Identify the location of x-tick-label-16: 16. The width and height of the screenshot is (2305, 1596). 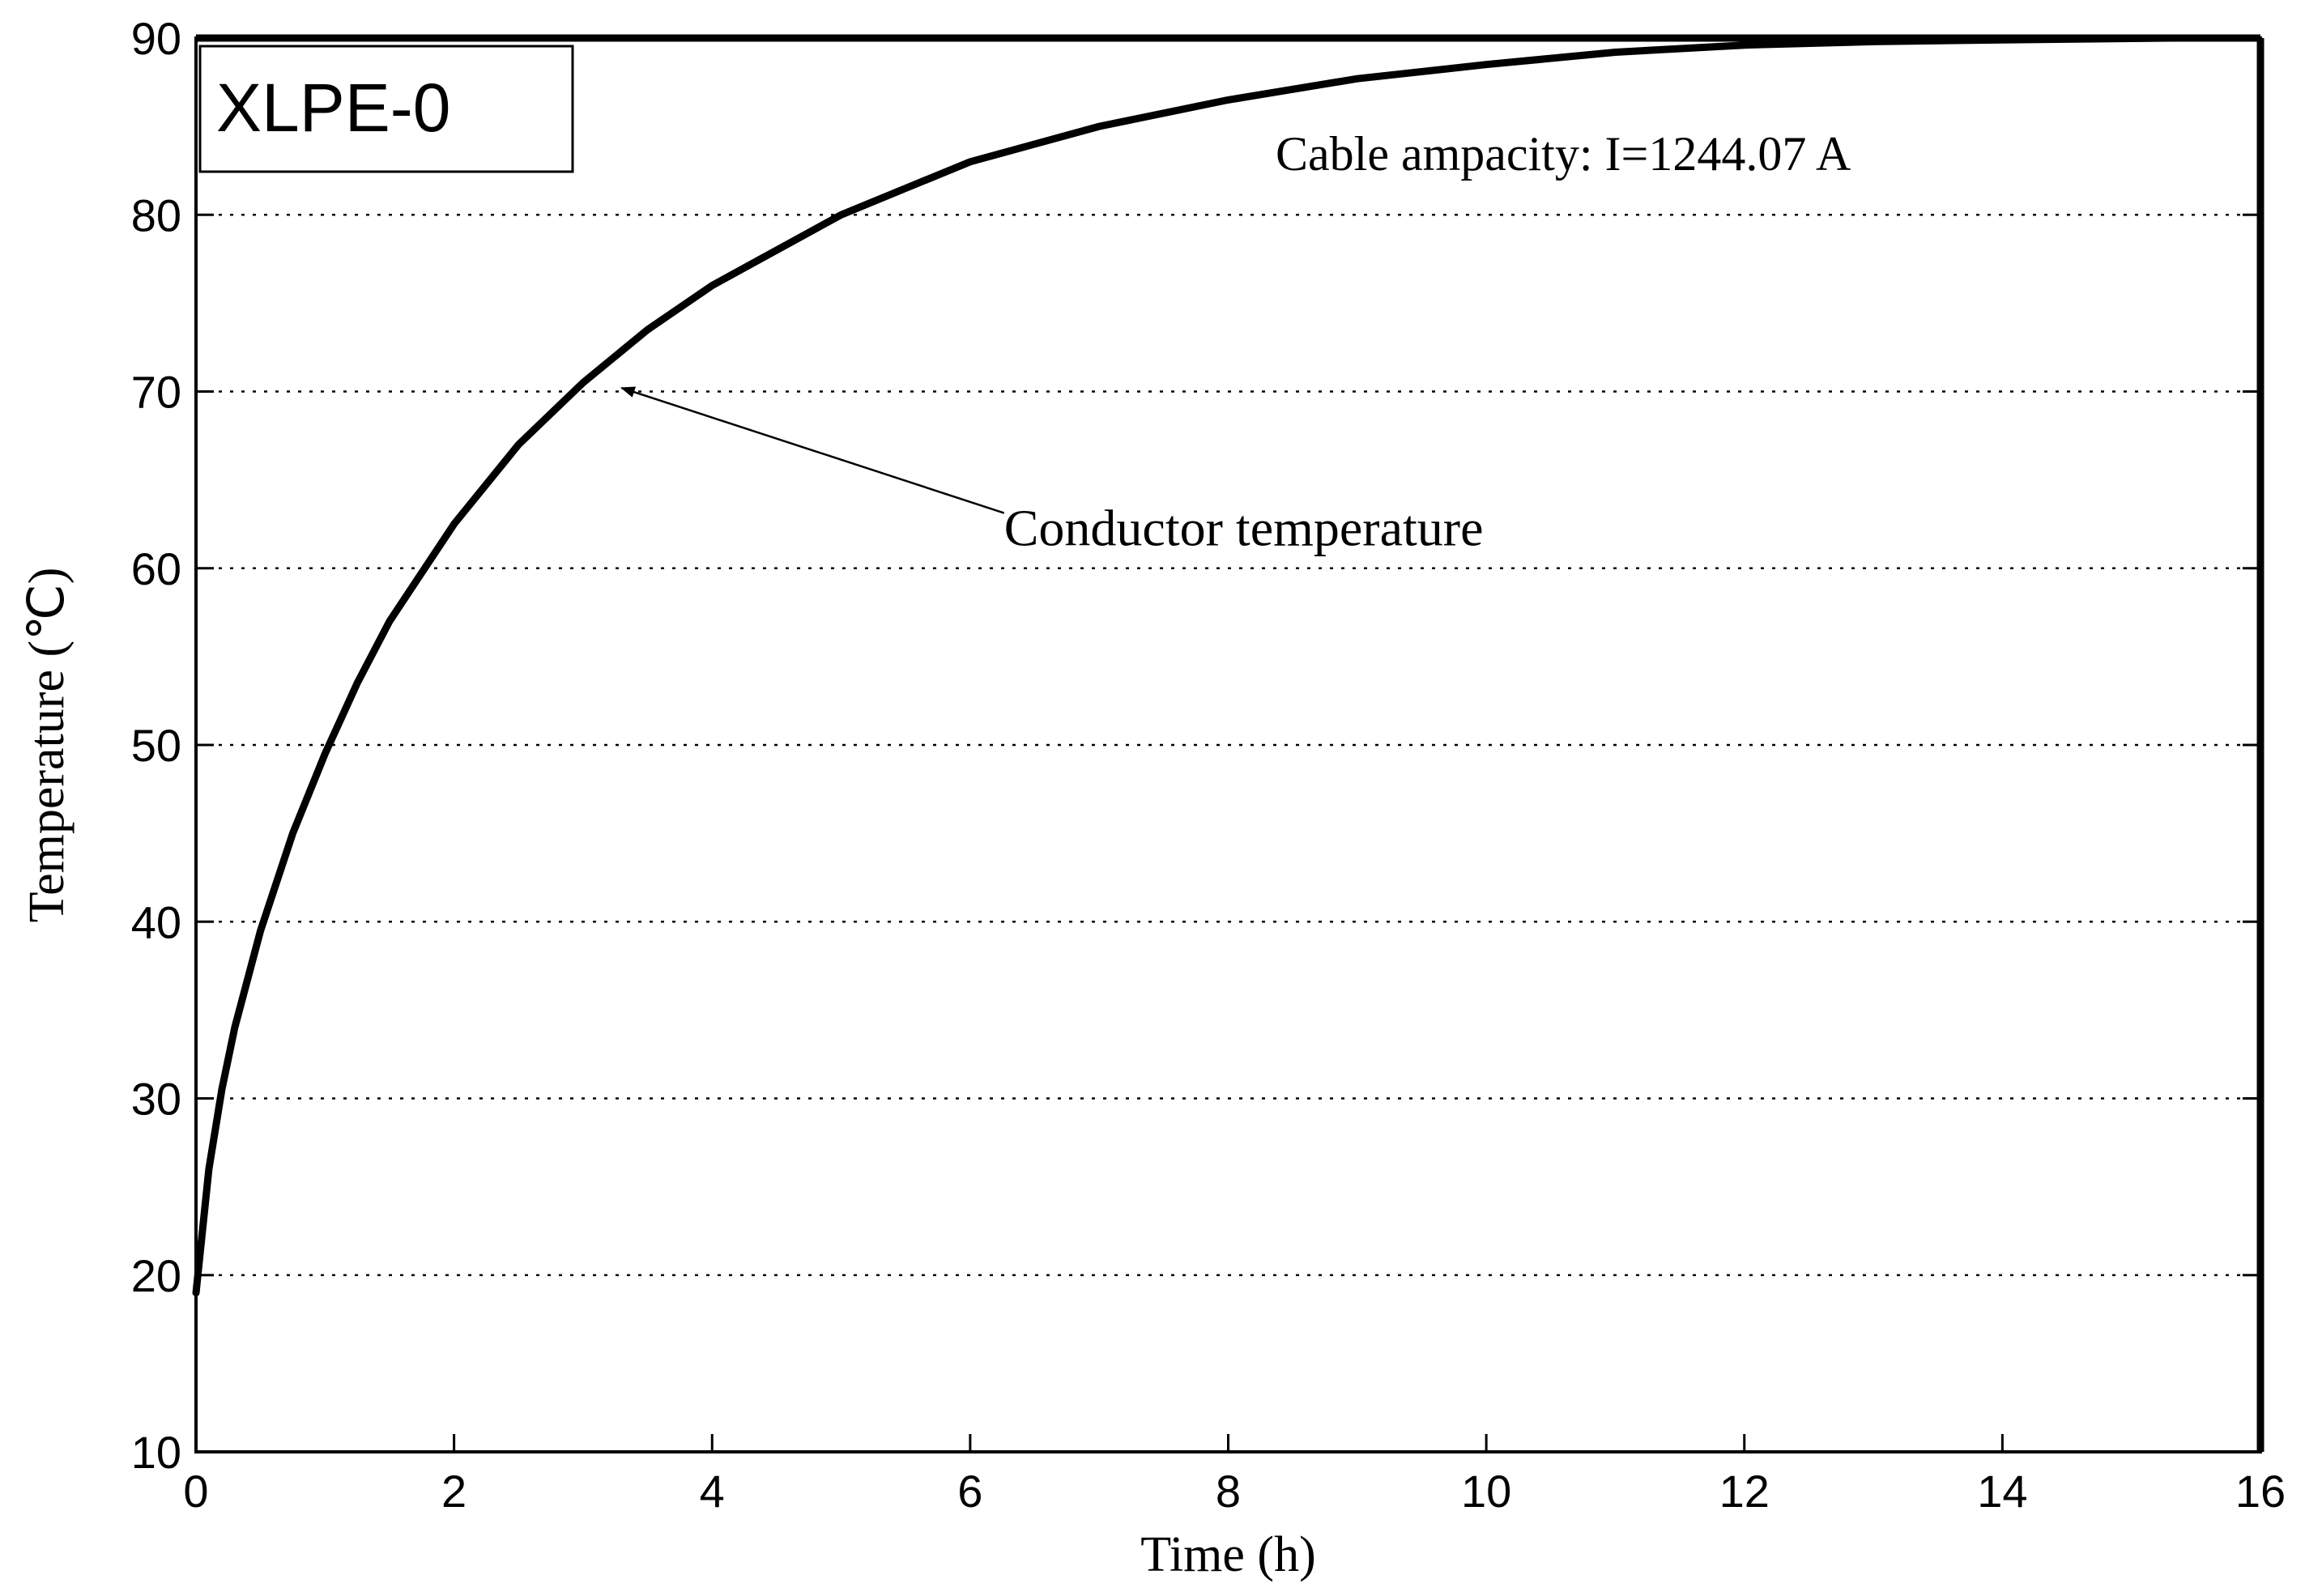
(2260, 1491).